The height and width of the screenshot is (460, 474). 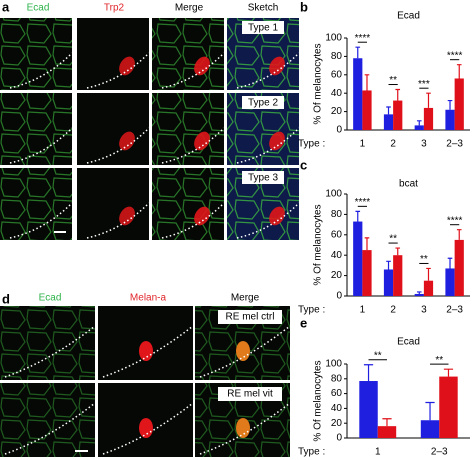 I want to click on type-label: Type 1, so click(x=263, y=28).